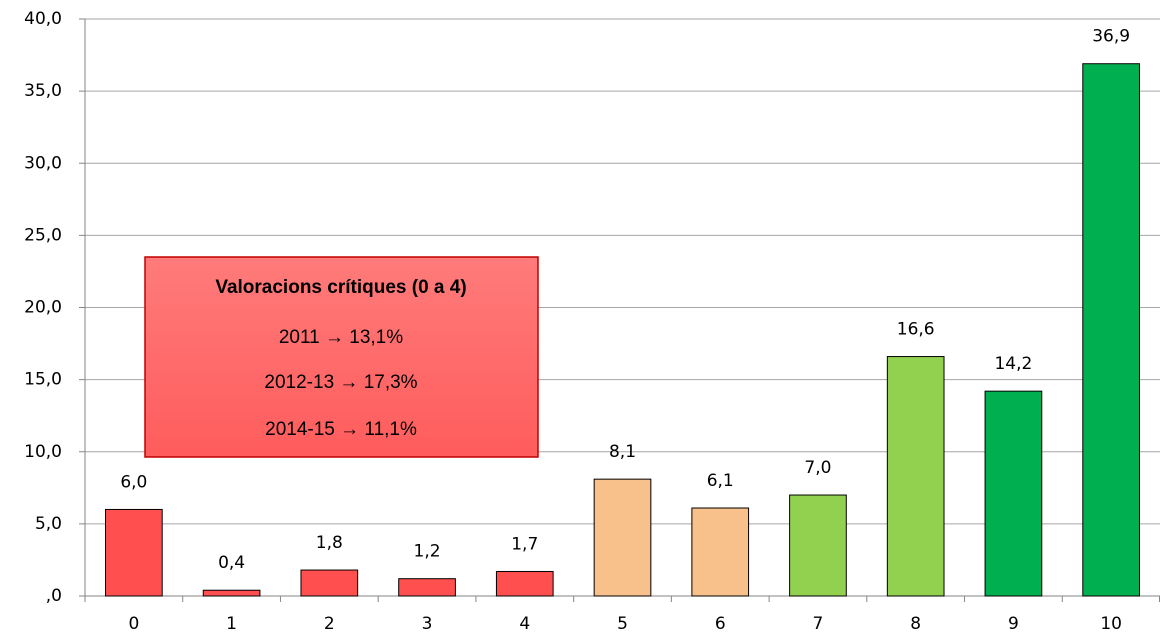  I want to click on annotation-line: 2011 → 13,1%, so click(341, 337).